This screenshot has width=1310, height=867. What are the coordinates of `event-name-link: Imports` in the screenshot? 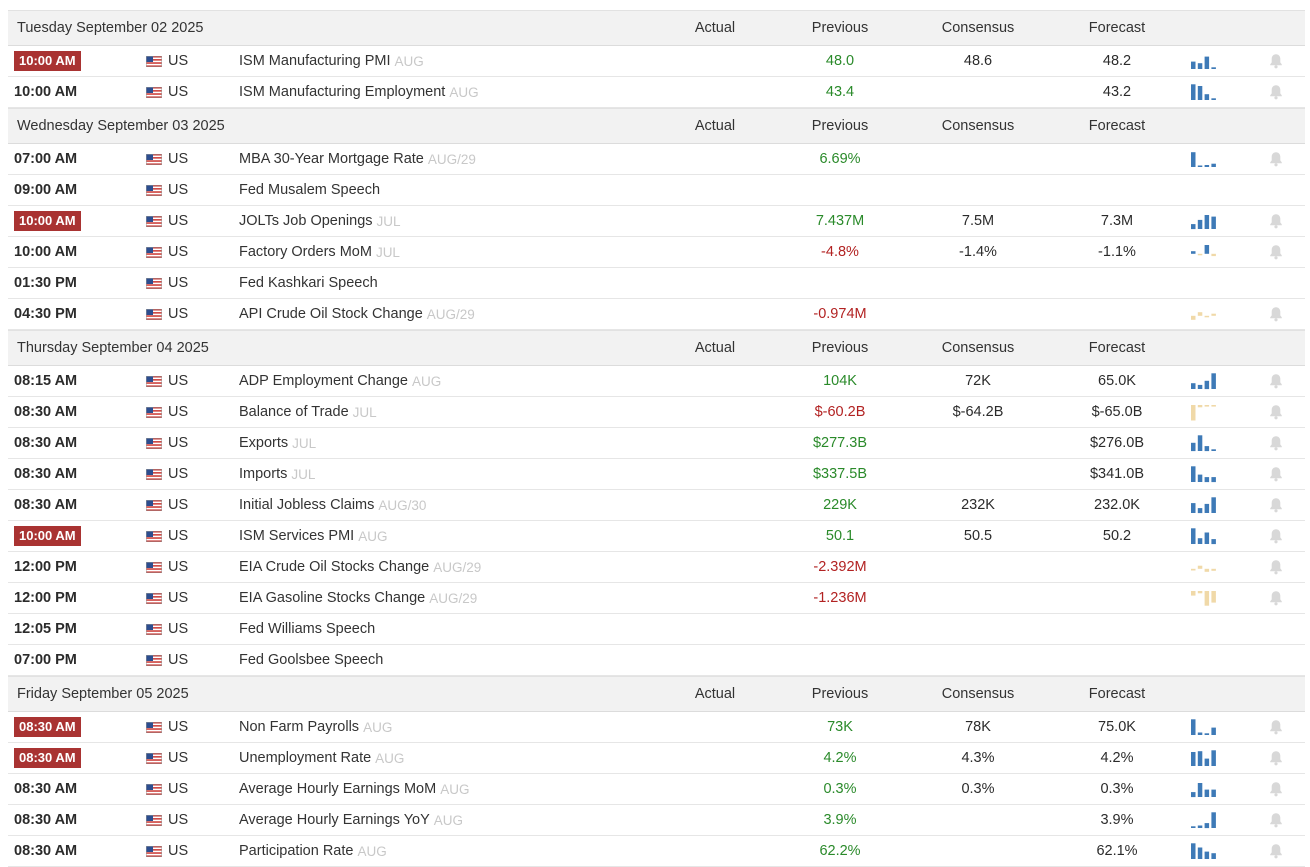 It's located at (263, 474).